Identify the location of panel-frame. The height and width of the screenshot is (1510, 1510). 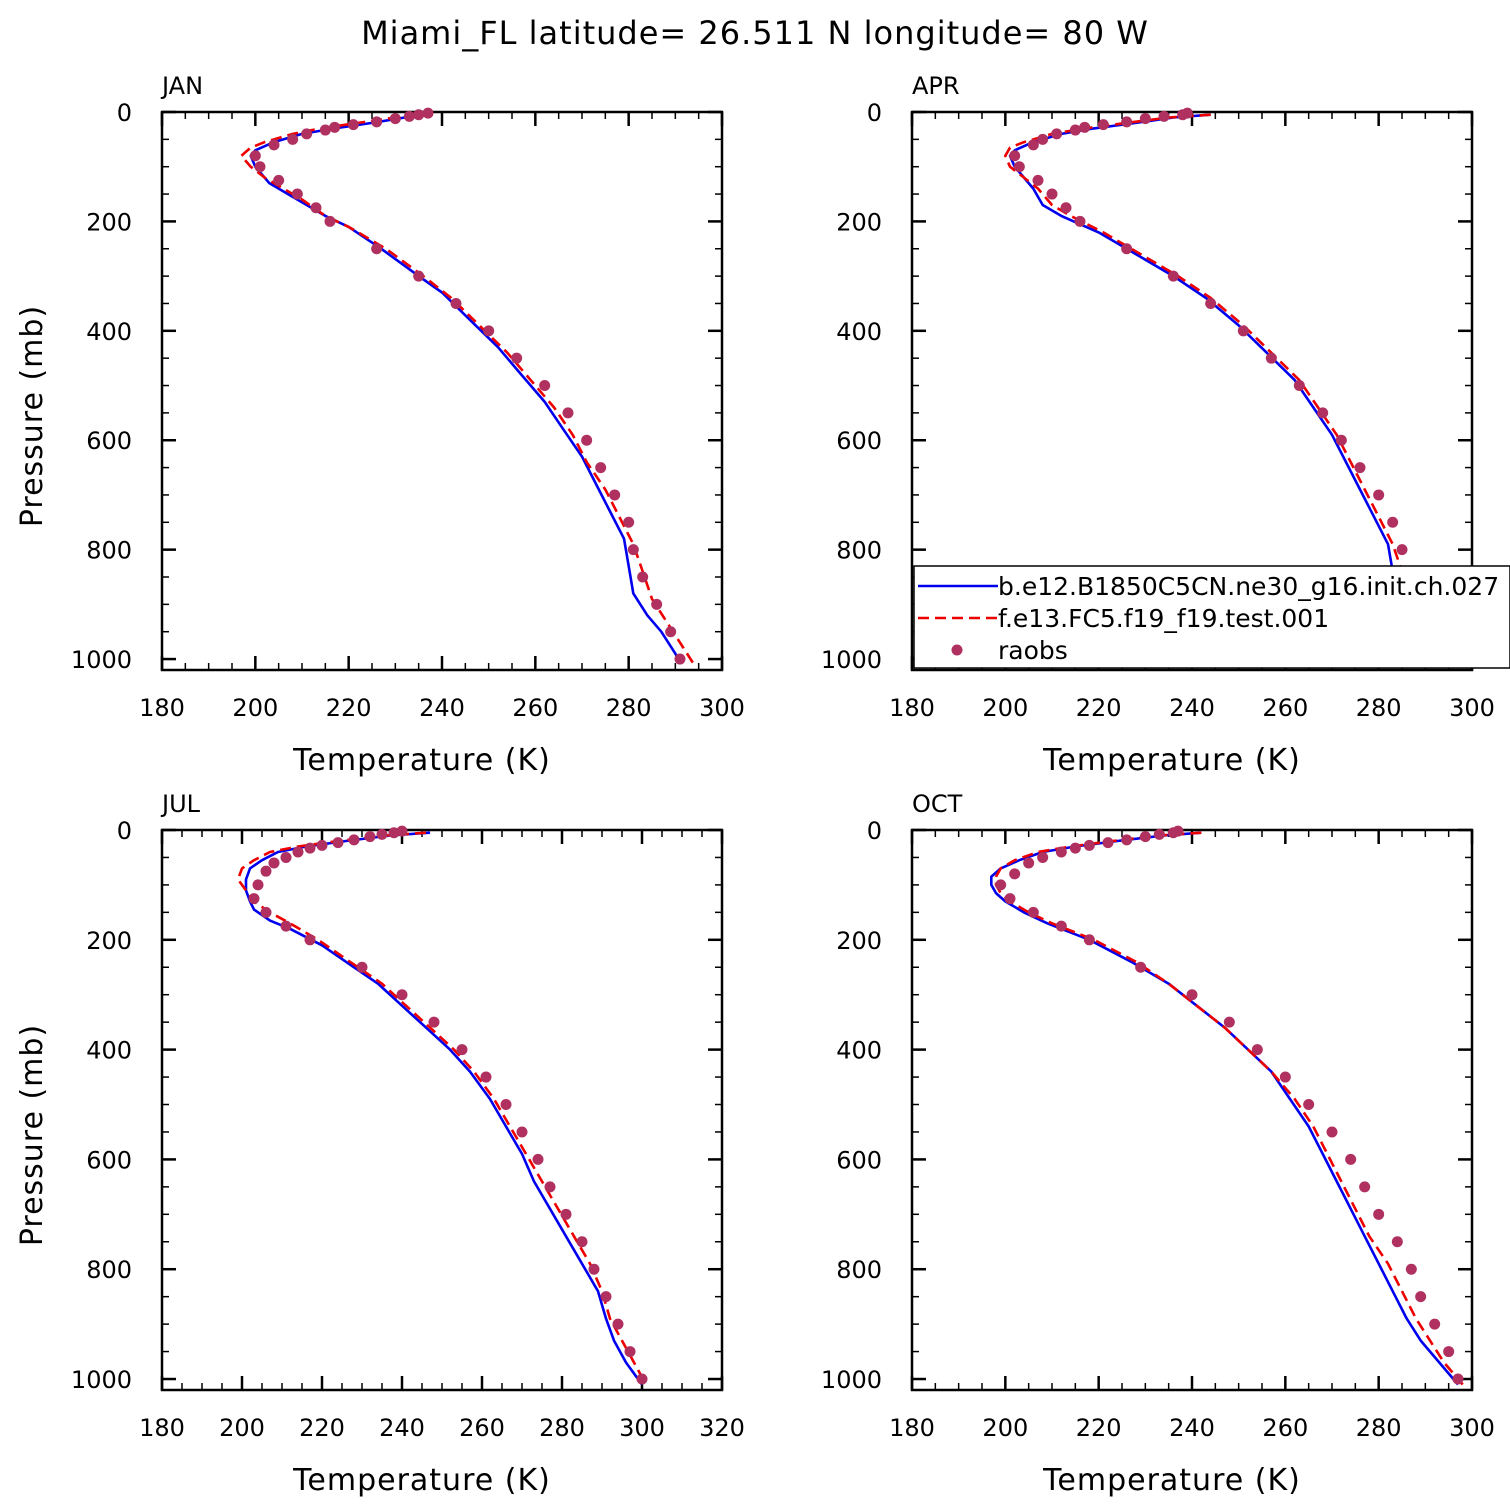
(1192, 1110).